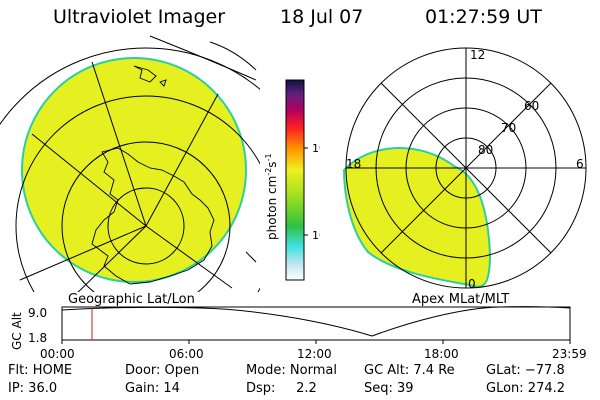 The width and height of the screenshot is (600, 400). I want to click on ip-info: IP: 36.0, so click(33, 388).